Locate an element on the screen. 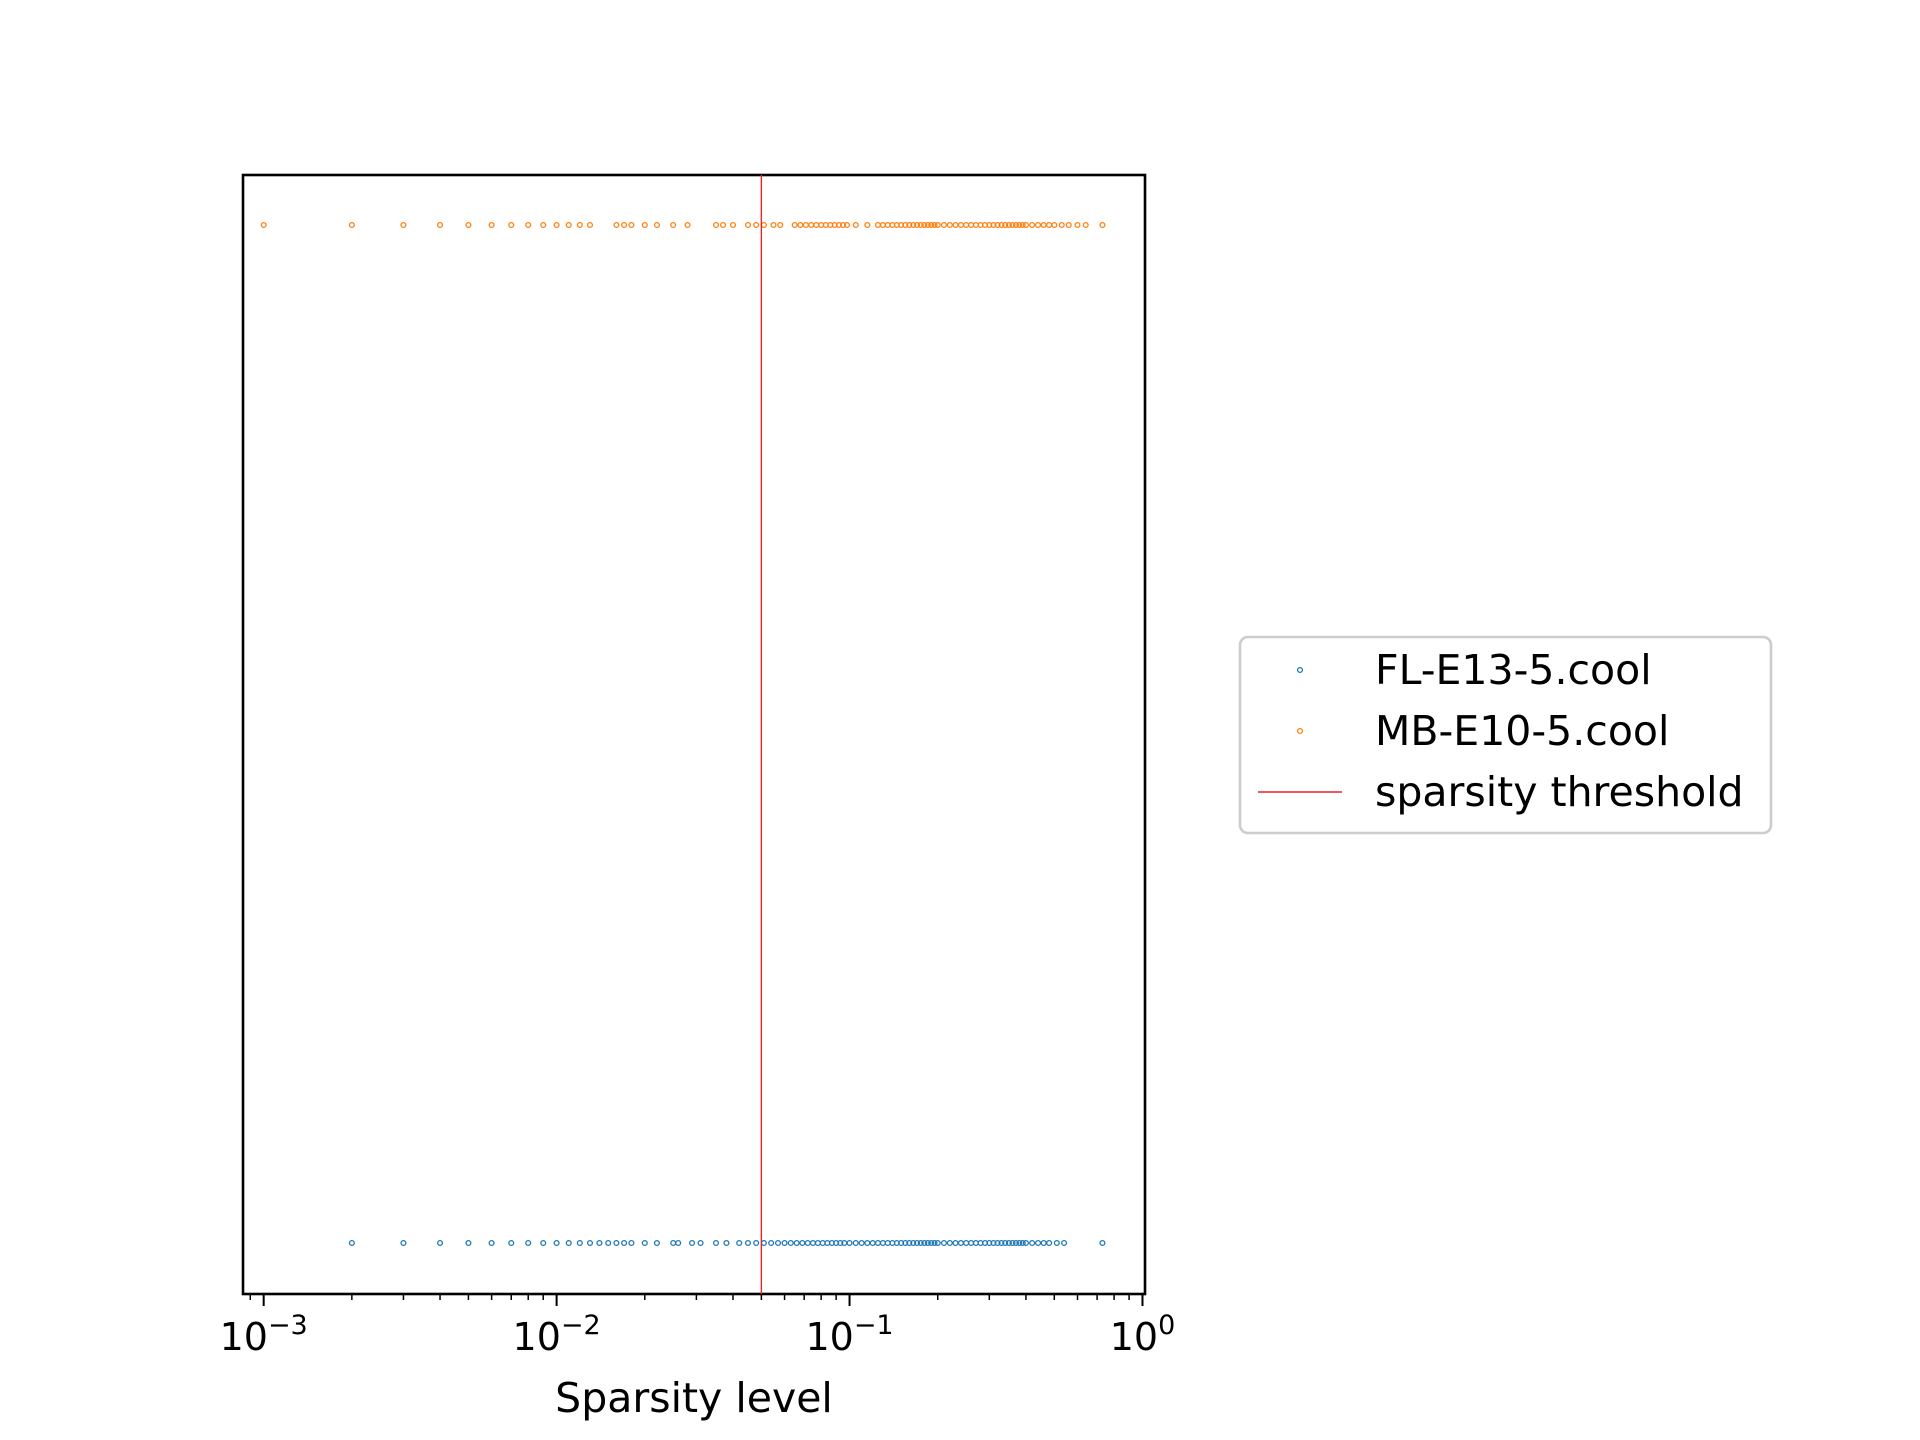 This screenshot has width=1920, height=1440. x-tick-label: 10⁻² is located at coordinates (557, 1334).